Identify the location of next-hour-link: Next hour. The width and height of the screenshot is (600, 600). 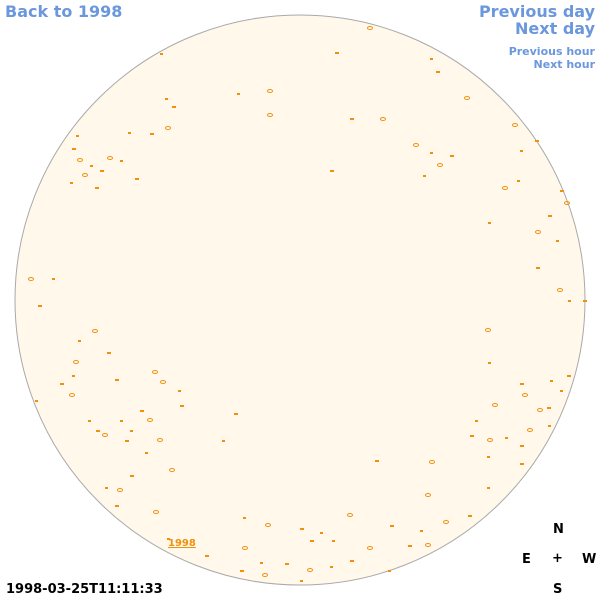
(564, 64).